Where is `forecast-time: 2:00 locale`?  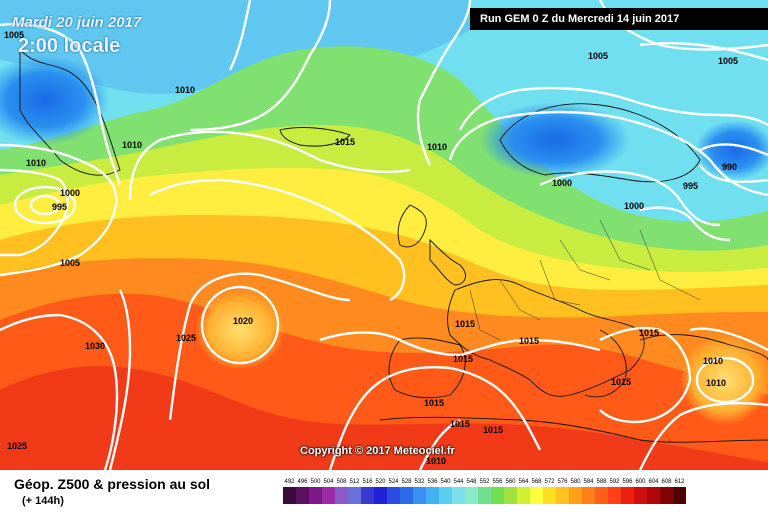
forecast-time: 2:00 locale is located at coordinates (69, 46).